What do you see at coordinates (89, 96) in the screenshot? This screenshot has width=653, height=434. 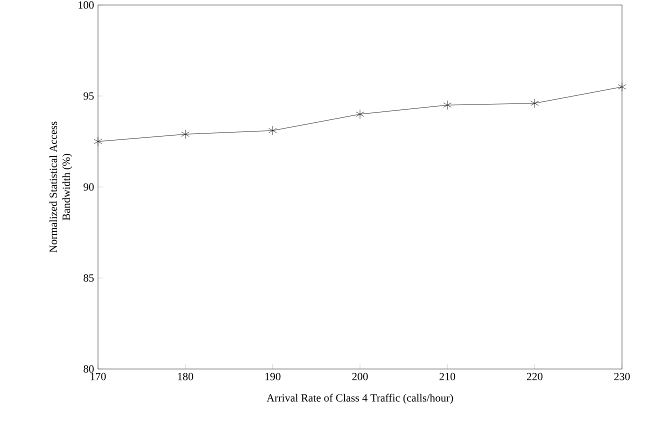 I see `y-tick-label: 95` at bounding box center [89, 96].